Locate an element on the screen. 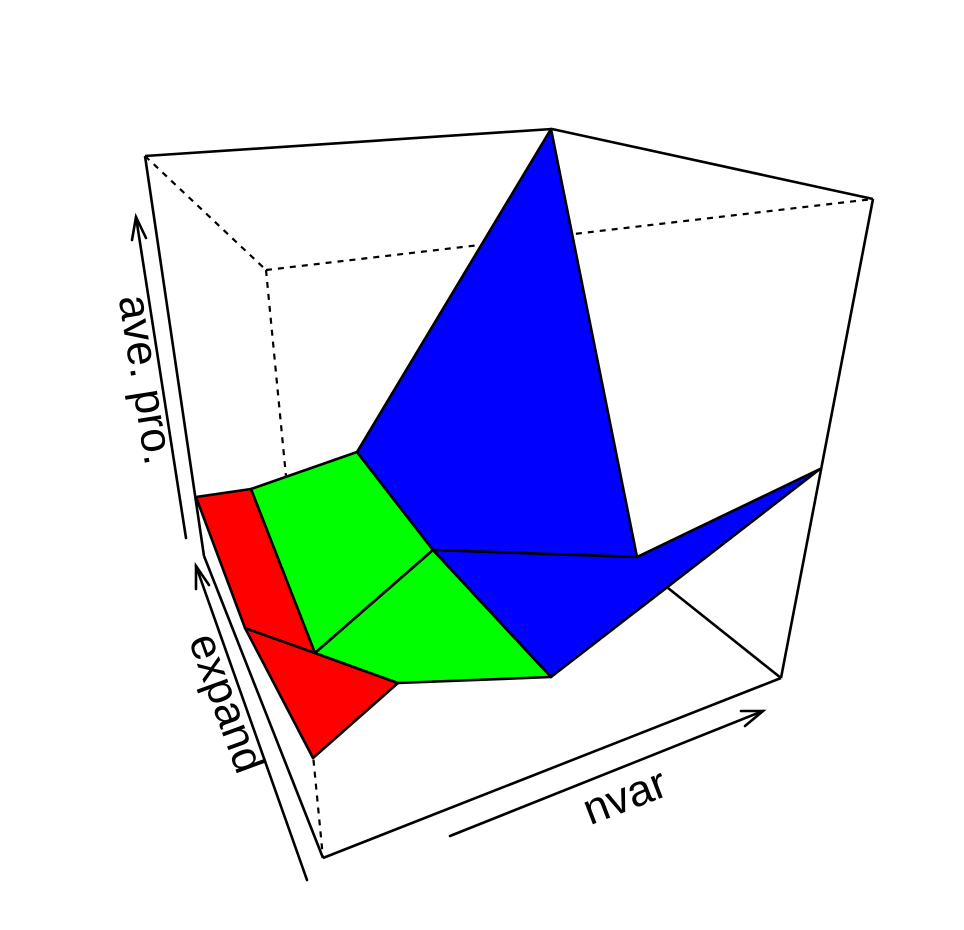 This screenshot has width=964, height=930. y-axis-arrow is located at coordinates (251, 723).